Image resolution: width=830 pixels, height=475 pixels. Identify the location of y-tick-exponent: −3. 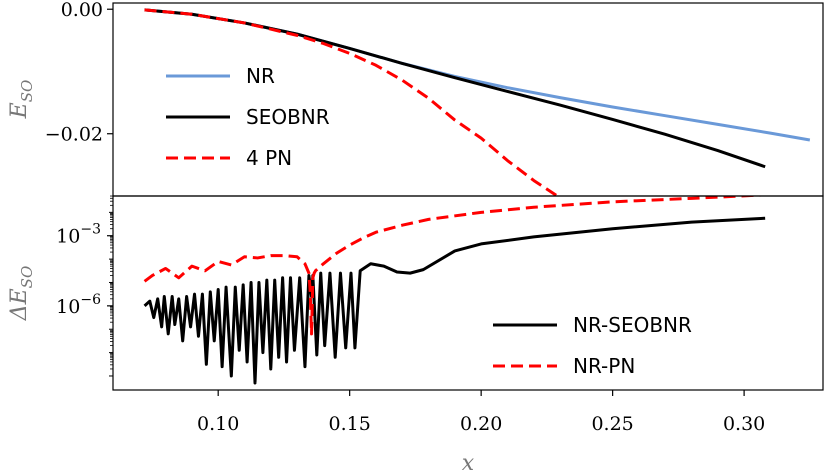
(90, 230).